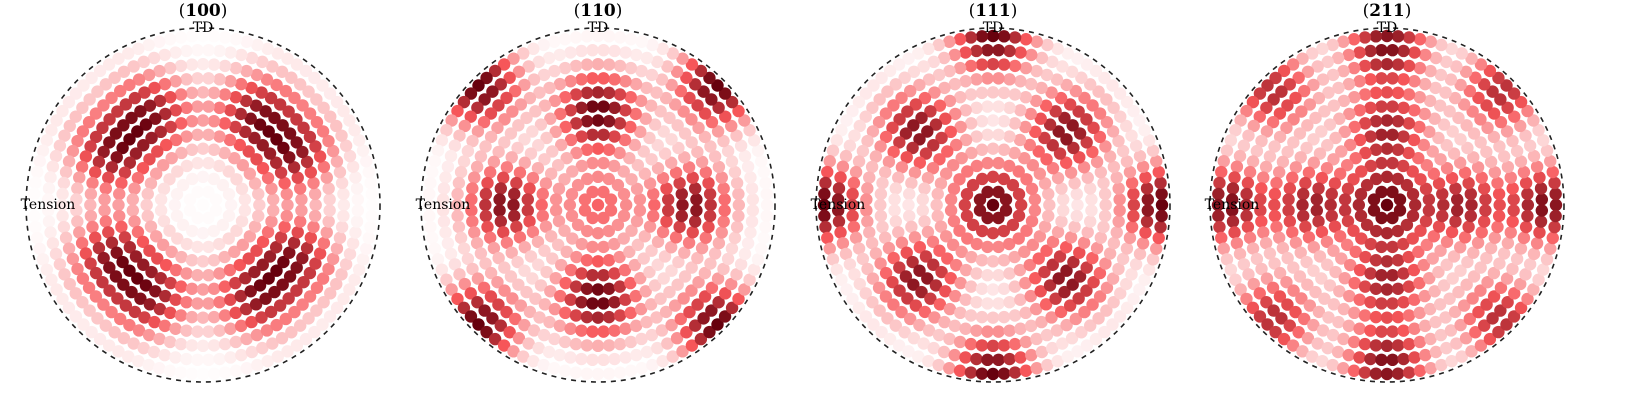 Image resolution: width=1639 pixels, height=404 pixels. What do you see at coordinates (203, 11) in the screenshot?
I see `title-hkl: 100` at bounding box center [203, 11].